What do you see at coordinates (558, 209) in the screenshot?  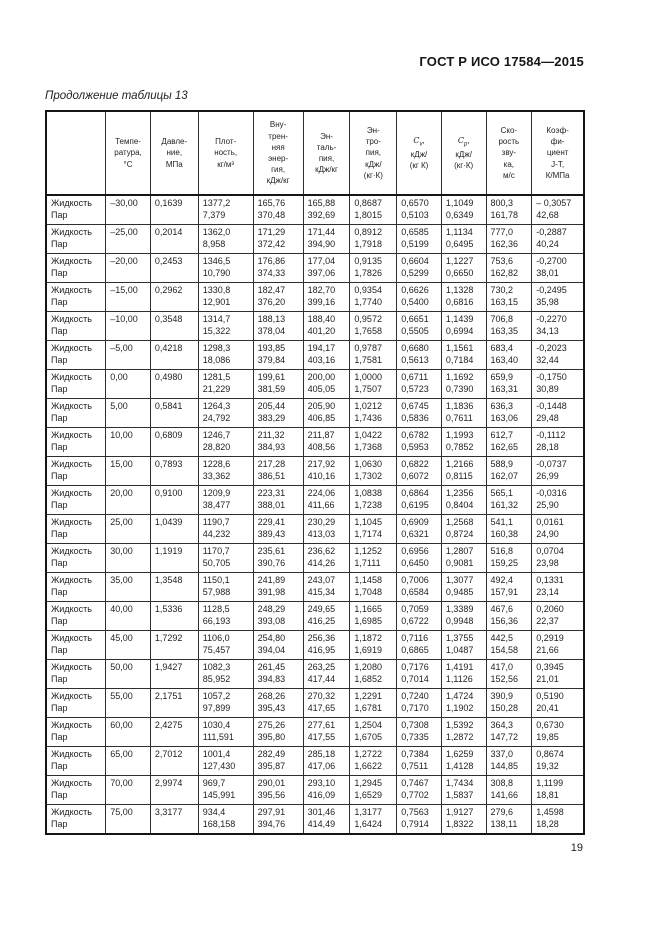 I see `cell-jt-coefficient: – 0,3057 42,68` at bounding box center [558, 209].